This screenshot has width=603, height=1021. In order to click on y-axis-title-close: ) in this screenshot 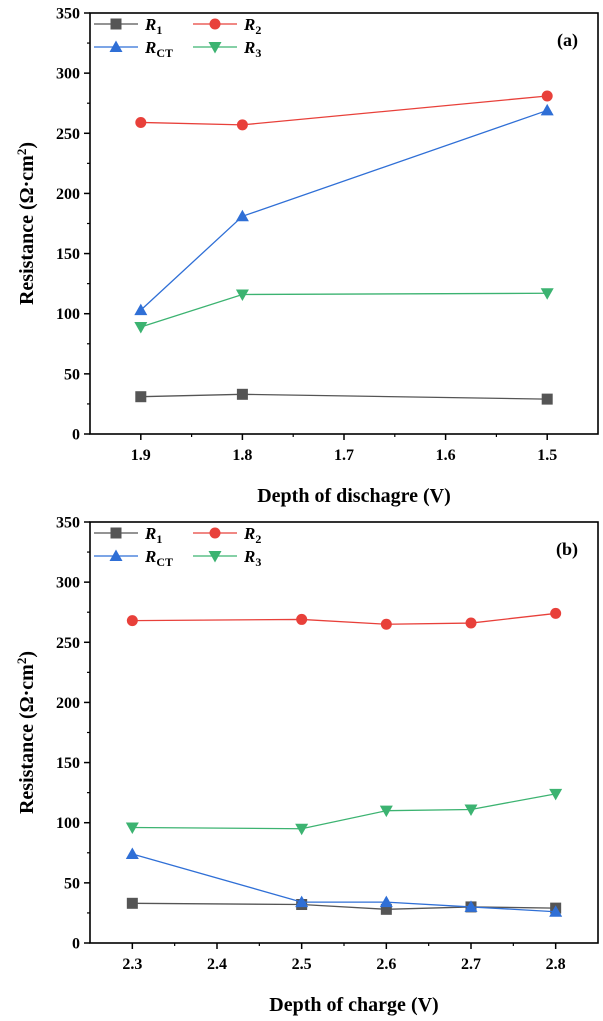, I will do `click(27, 654)`.